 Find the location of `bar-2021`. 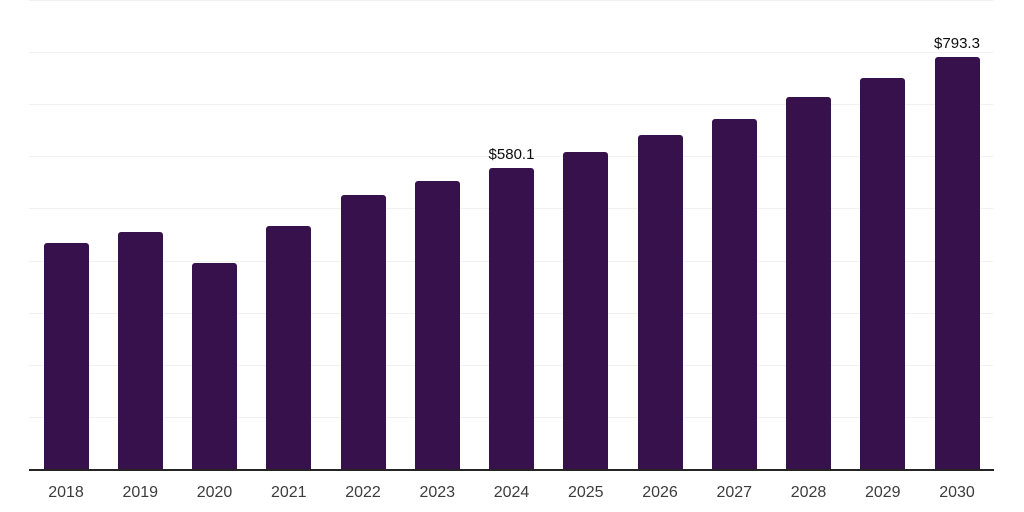

bar-2021 is located at coordinates (289, 347).